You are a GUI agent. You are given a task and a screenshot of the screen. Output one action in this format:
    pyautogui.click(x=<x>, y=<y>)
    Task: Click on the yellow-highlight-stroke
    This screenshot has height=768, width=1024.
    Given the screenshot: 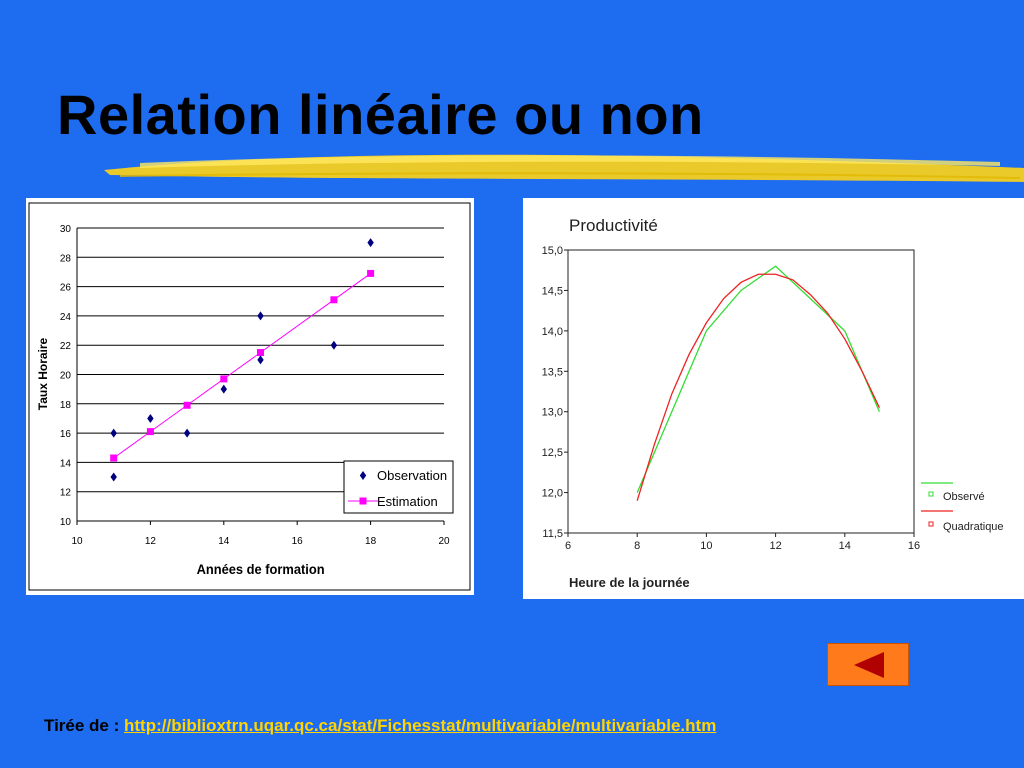 What is the action you would take?
    pyautogui.click(x=564, y=168)
    